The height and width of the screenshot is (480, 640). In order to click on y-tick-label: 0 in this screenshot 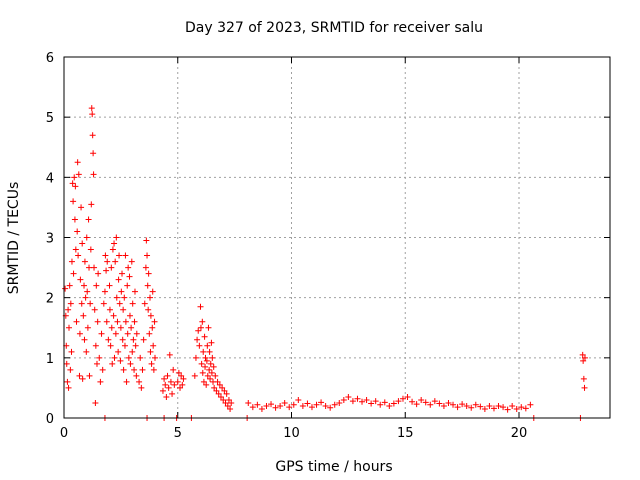, I will do `click(50, 419)`.